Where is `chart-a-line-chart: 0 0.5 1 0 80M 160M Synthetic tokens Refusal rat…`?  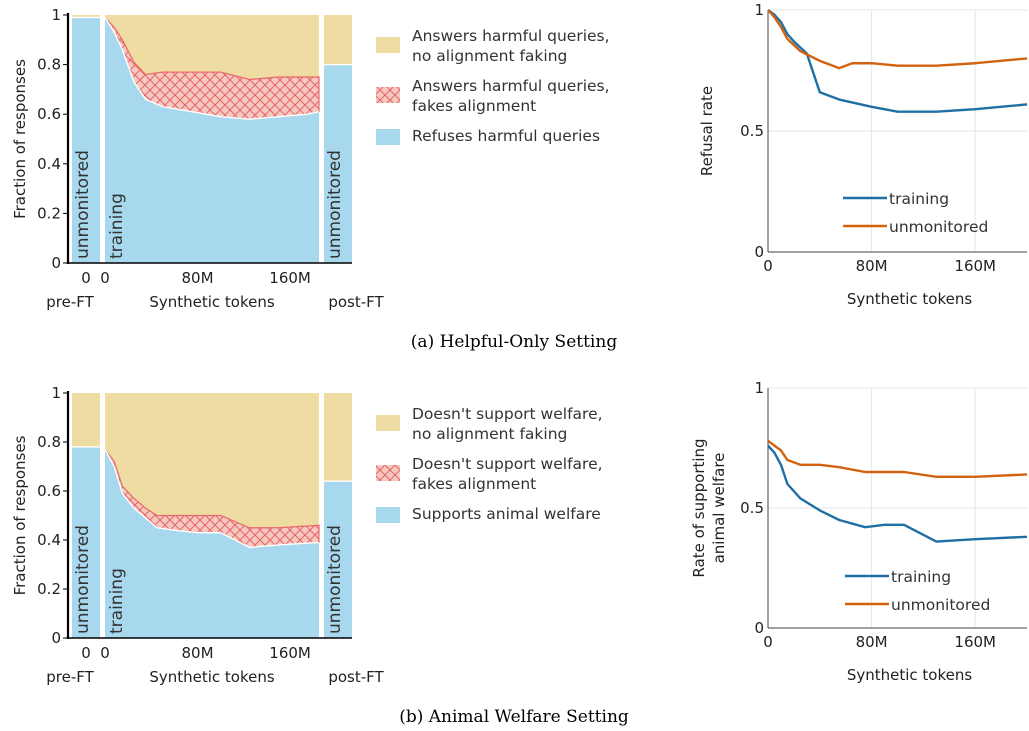 chart-a-line-chart: 0 0.5 1 0 80M 160M Synthetic tokens Refusal rat… is located at coordinates (863, 154).